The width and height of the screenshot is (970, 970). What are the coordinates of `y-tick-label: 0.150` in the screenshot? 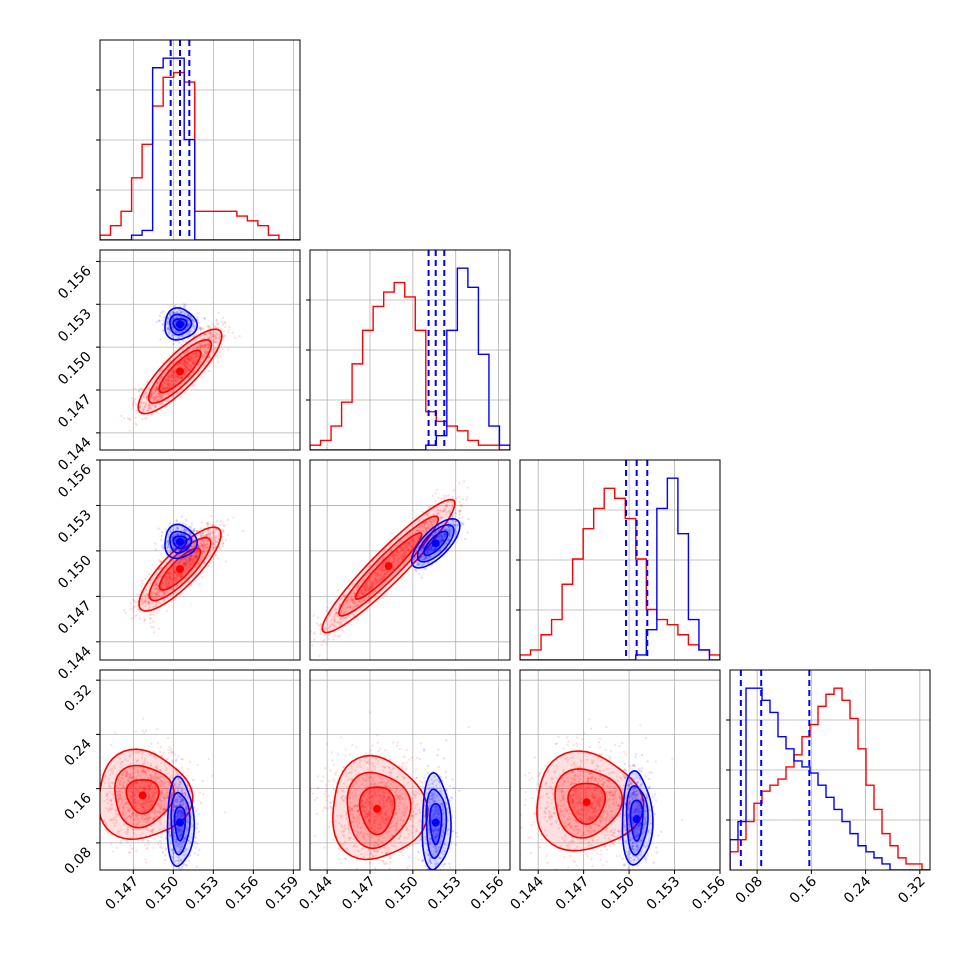 It's located at (75, 572).